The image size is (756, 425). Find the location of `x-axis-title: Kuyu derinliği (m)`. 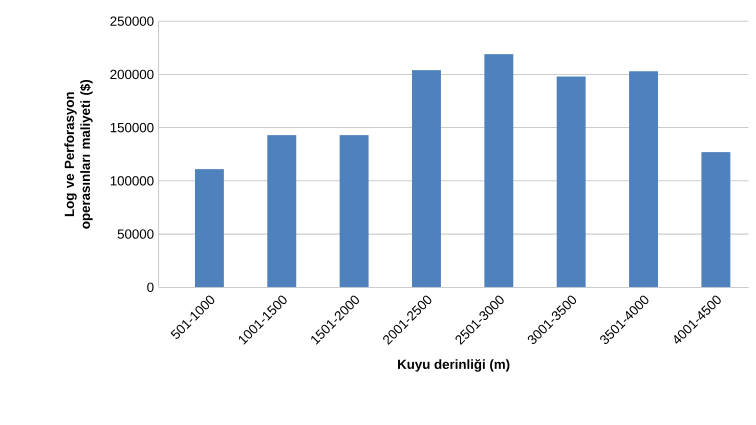

x-axis-title: Kuyu derinliği (m) is located at coordinates (454, 365).